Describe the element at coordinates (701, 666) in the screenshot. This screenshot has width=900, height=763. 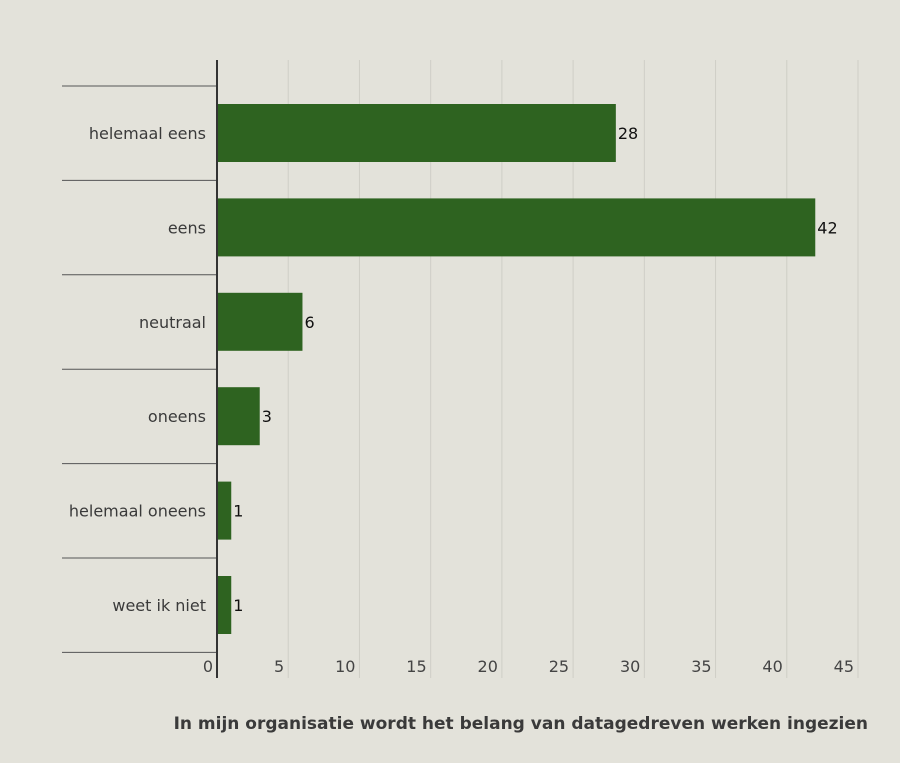
I see `x-tick-label: 35` at that location.